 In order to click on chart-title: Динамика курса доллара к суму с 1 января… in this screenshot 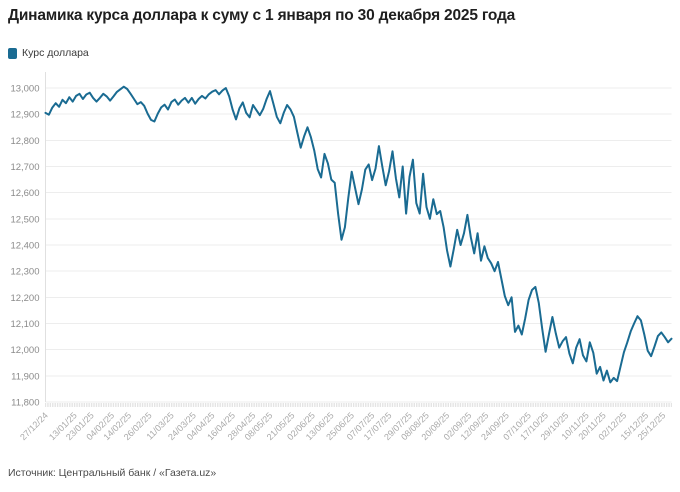, I will do `click(262, 15)`.